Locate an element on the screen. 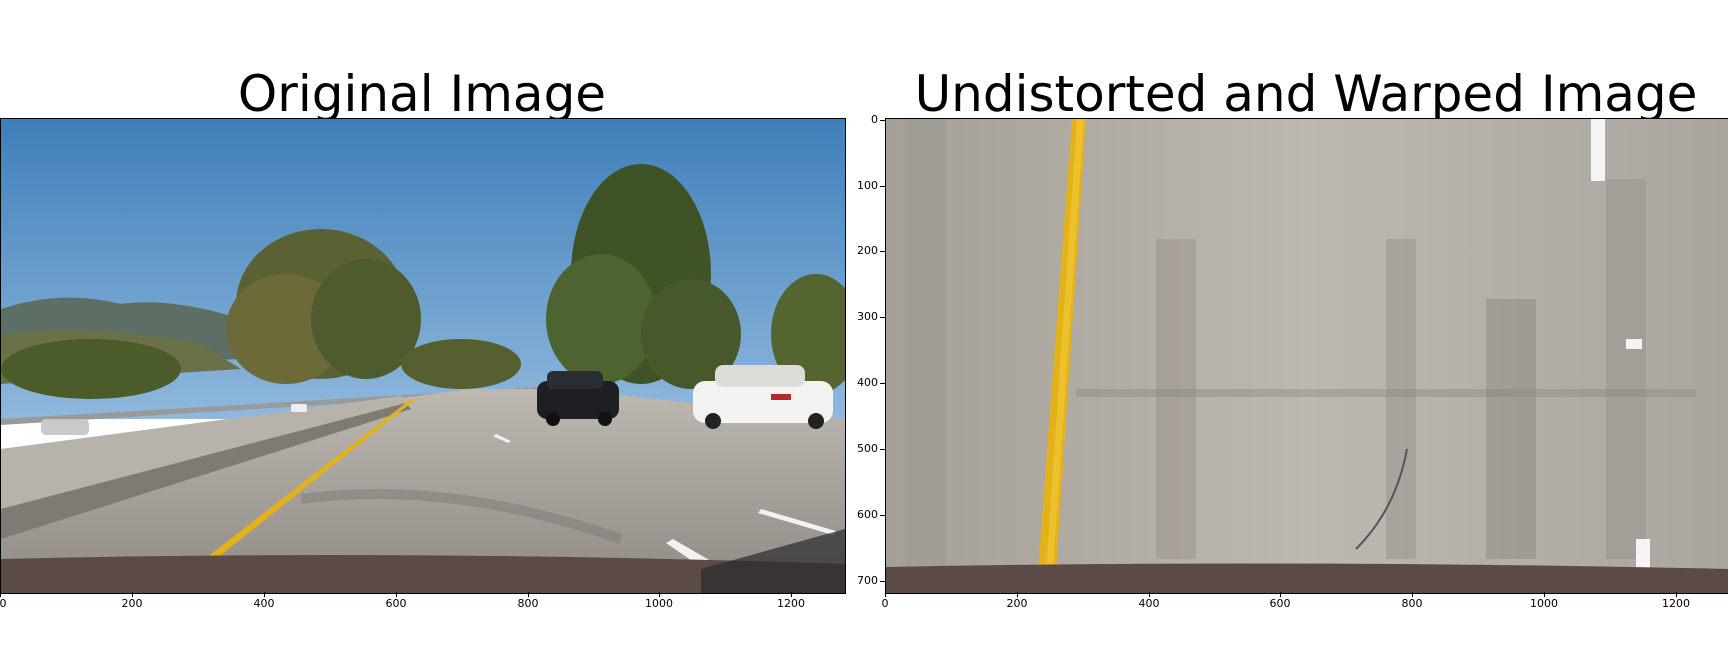 The width and height of the screenshot is (1728, 648). right-x-tick-label: 0 is located at coordinates (885, 603).